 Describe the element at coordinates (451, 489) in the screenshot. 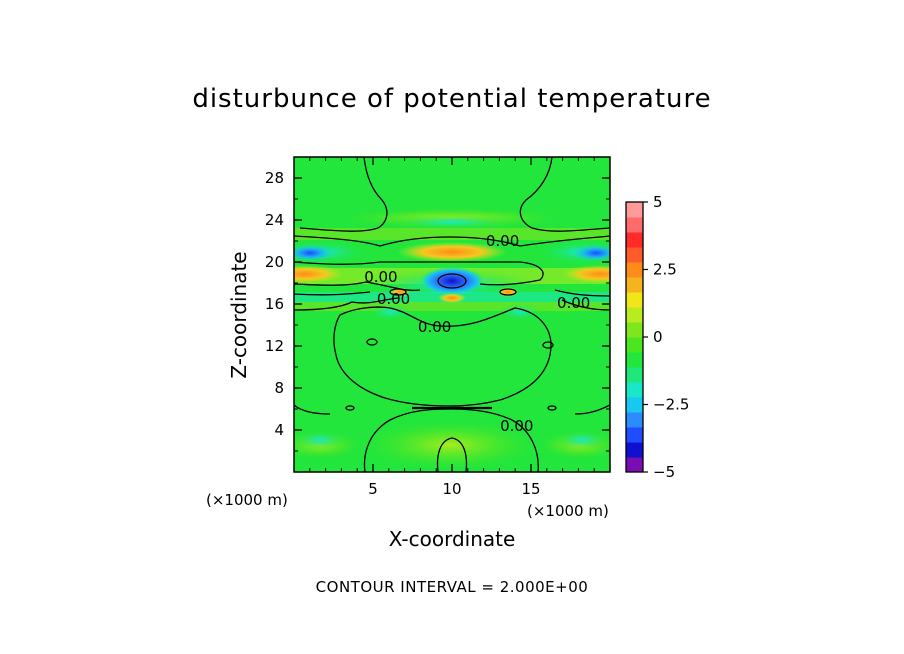

I see `x-tick-label: 10` at that location.